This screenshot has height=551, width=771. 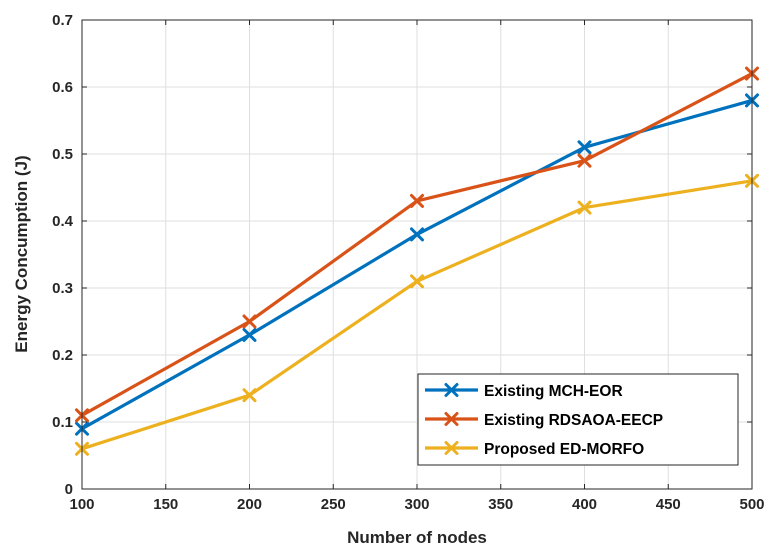 What do you see at coordinates (333, 504) in the screenshot?
I see `x-tick-label: 250` at bounding box center [333, 504].